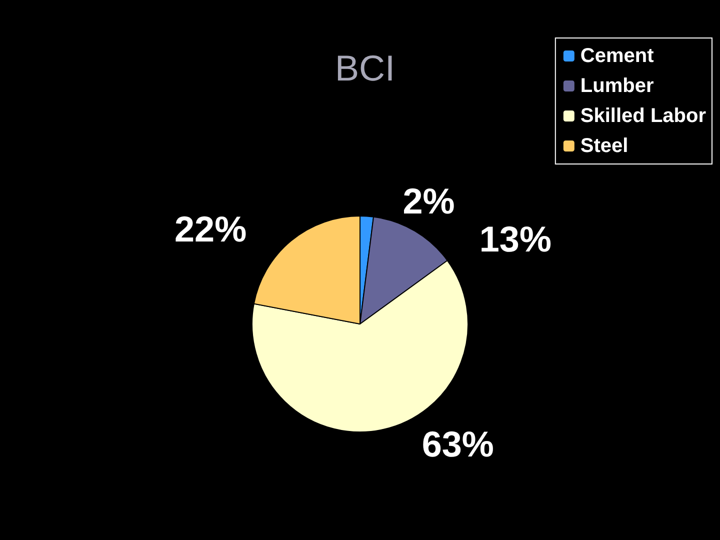  I want to click on data-label: 2%, so click(428, 201).